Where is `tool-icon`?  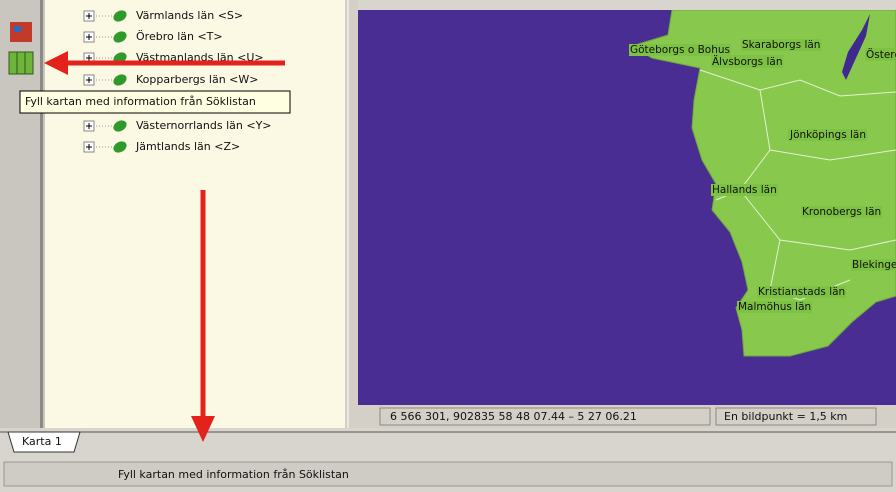 tool-icon is located at coordinates (17, 29).